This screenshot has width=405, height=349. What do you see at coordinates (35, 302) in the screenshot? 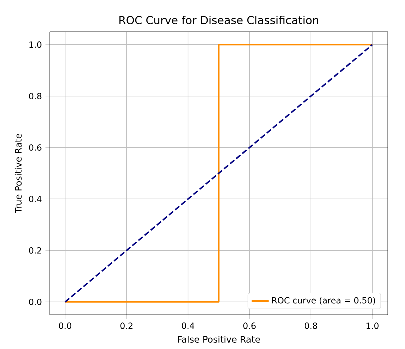
I see `y-tick-label: 0.0` at bounding box center [35, 302].